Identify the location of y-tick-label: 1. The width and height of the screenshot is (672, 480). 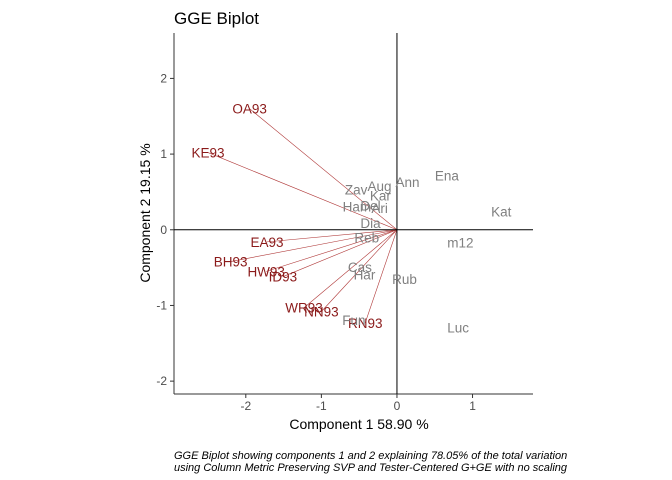
(163, 154).